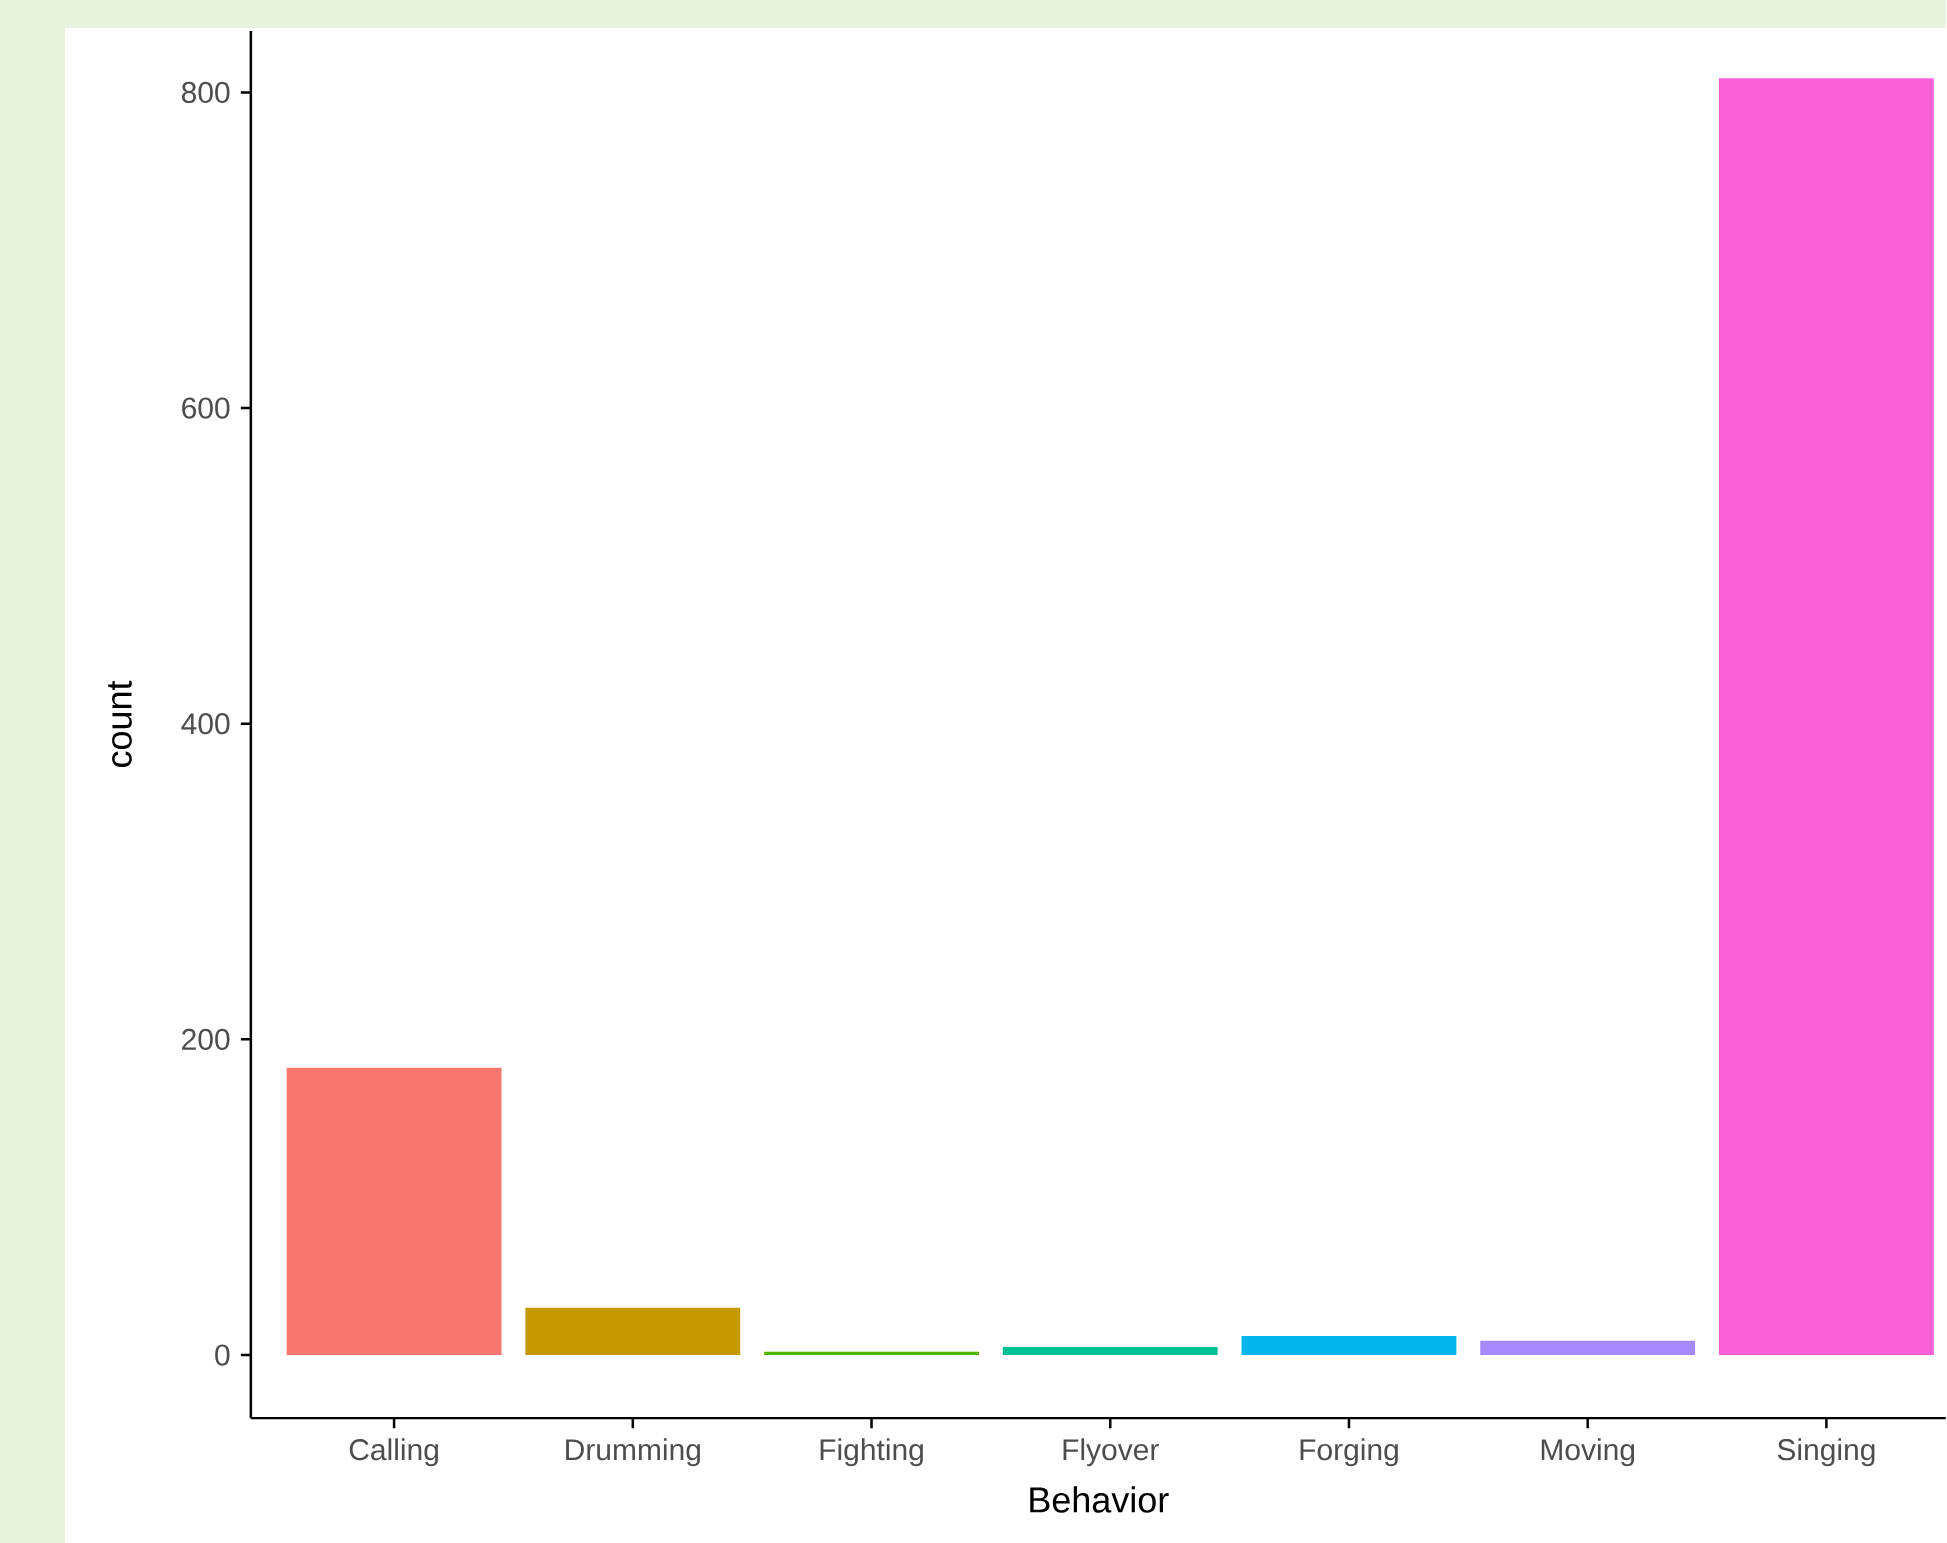  What do you see at coordinates (1826, 1452) in the screenshot?
I see `x-tick-label: Singing` at bounding box center [1826, 1452].